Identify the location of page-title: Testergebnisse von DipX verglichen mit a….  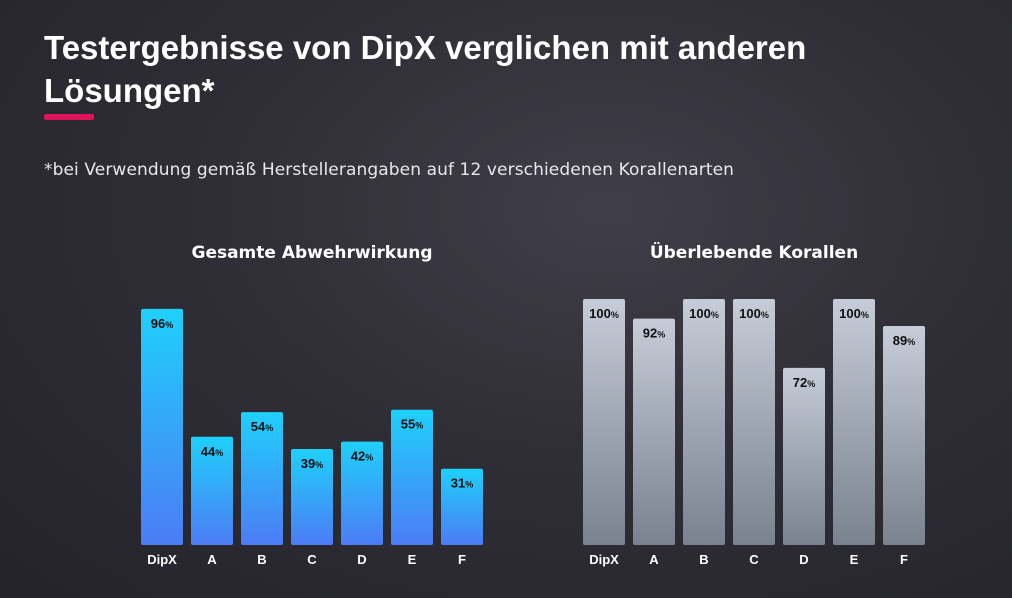
(425, 69).